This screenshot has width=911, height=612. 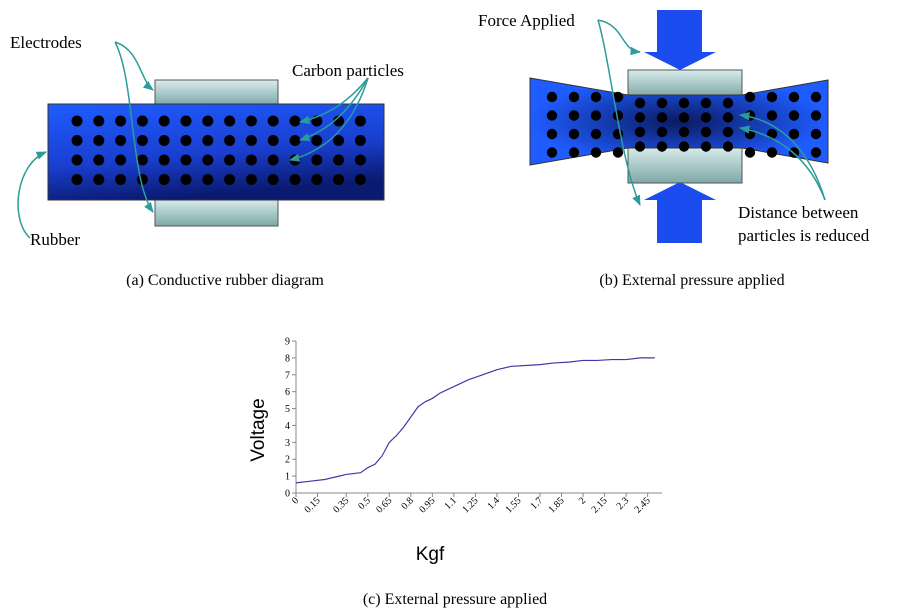 I want to click on y-tick-label: 1, so click(x=287, y=477).